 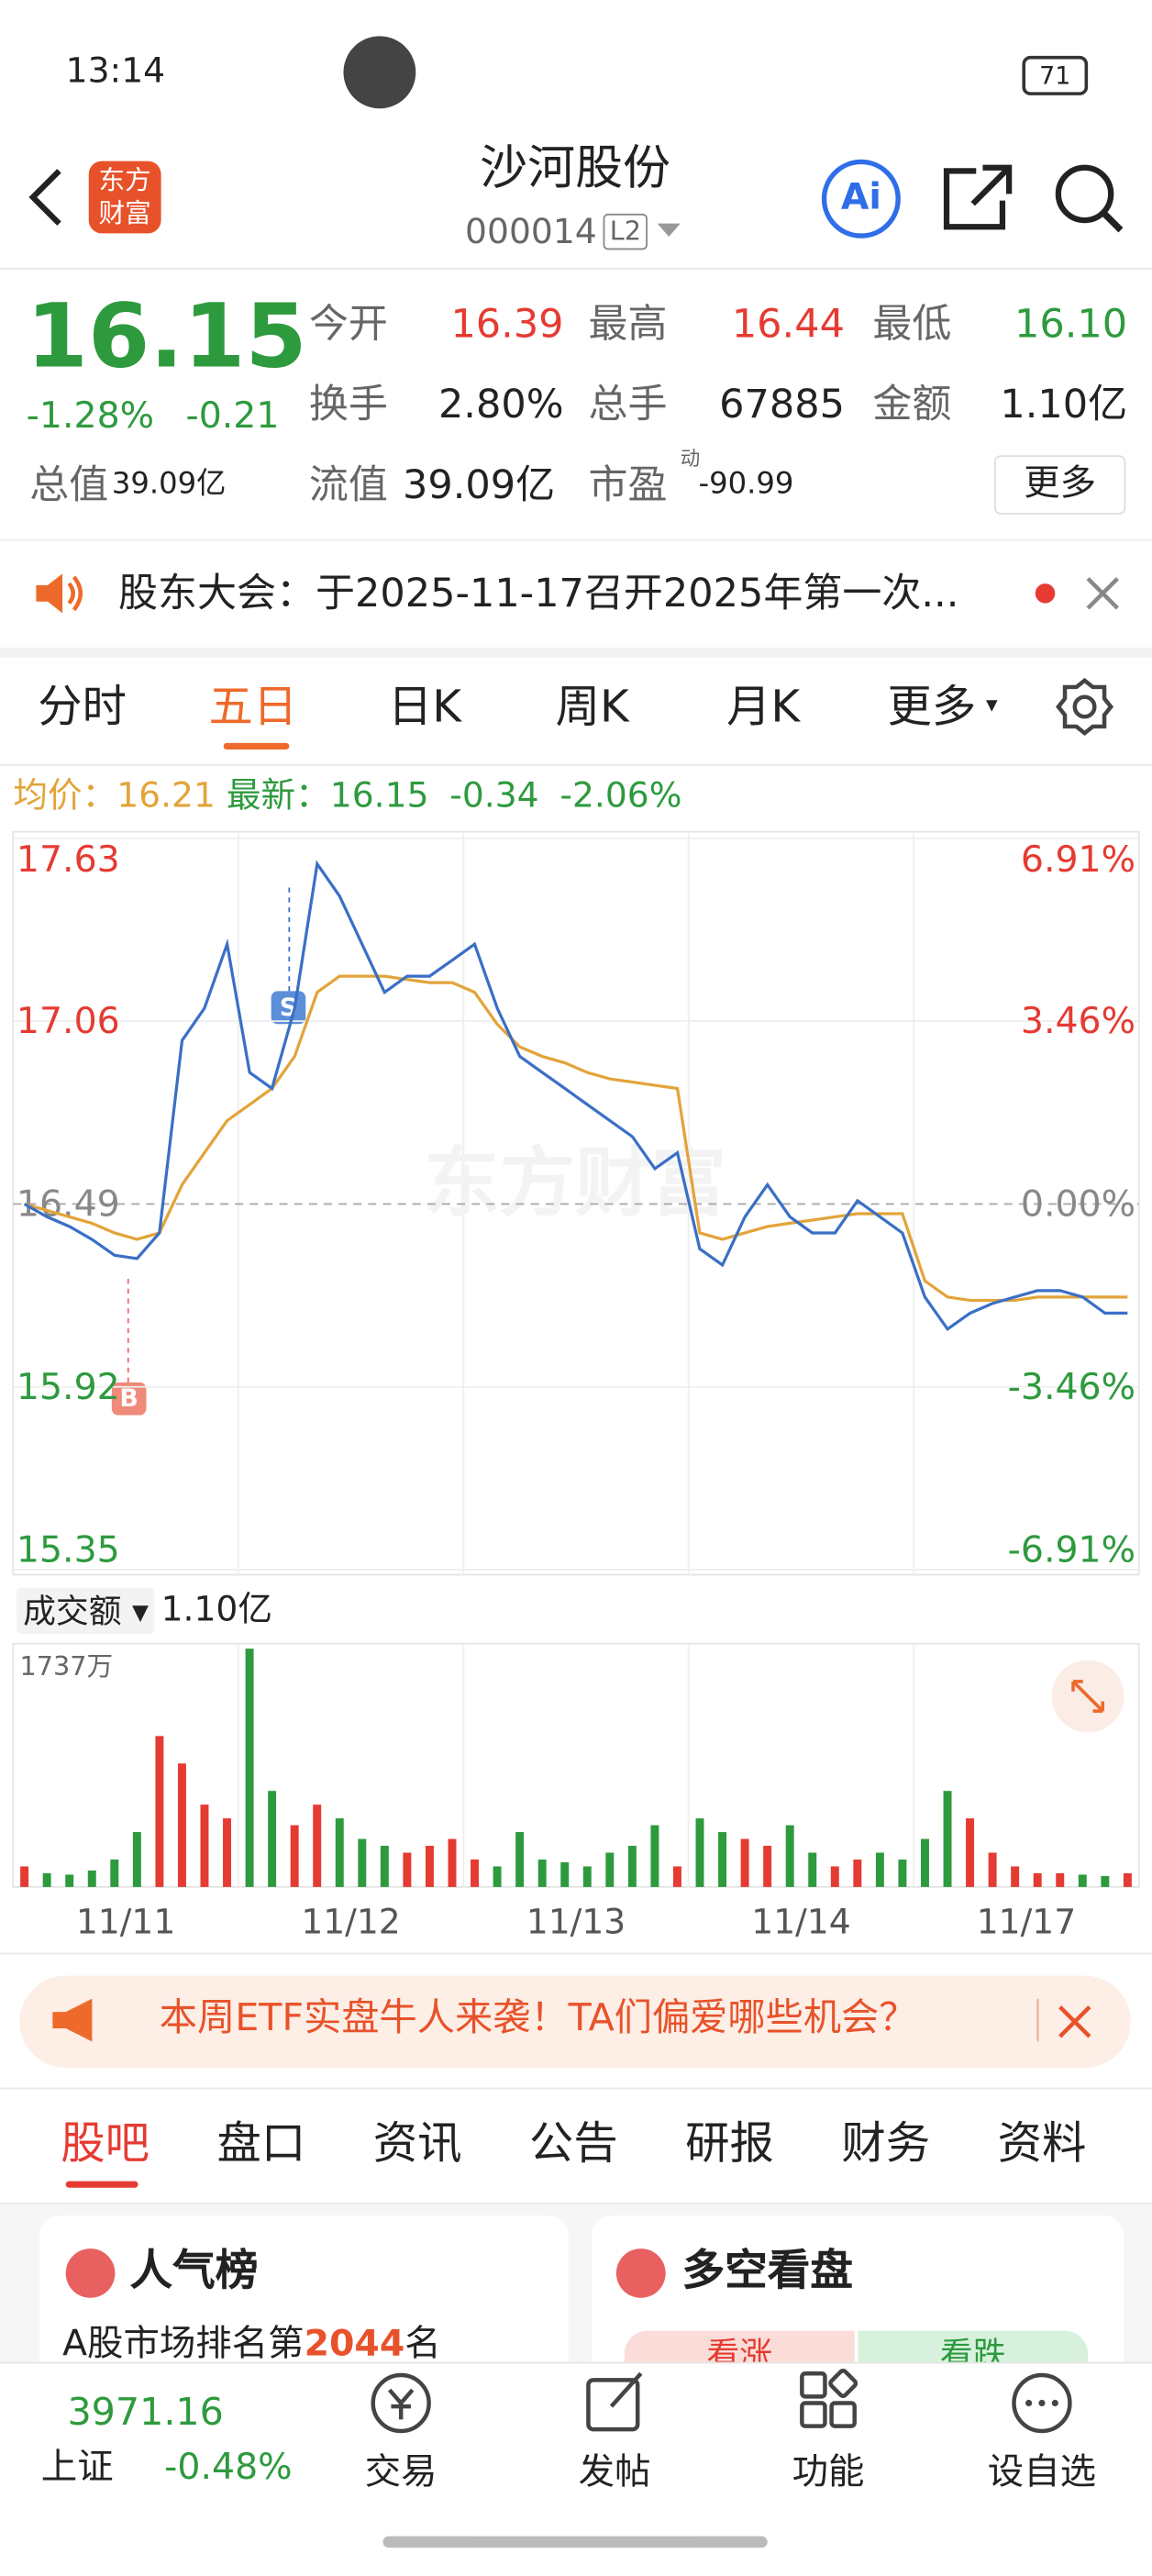 What do you see at coordinates (628, 324) in the screenshot?
I see `stat-label: 最高` at bounding box center [628, 324].